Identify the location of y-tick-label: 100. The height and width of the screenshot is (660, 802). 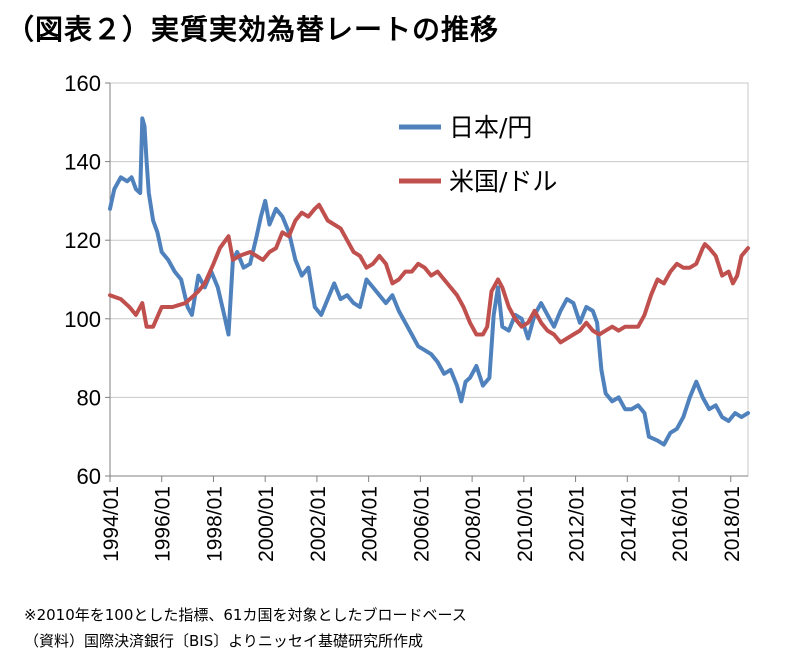
(82, 319).